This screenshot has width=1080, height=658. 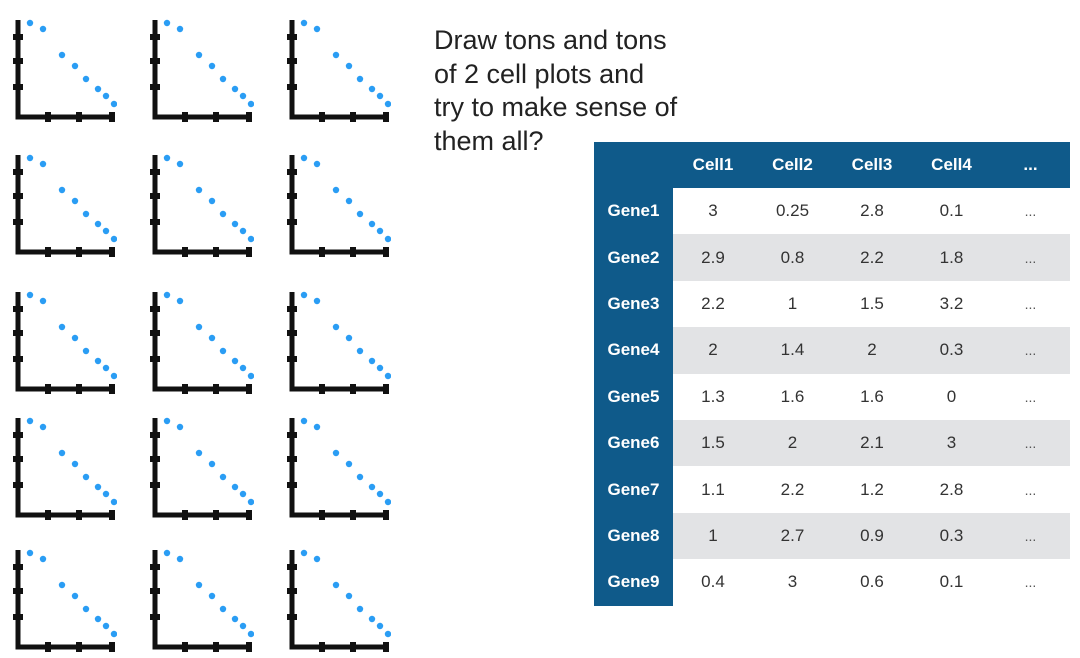 I want to click on table-cell: 2.1, so click(x=872, y=443).